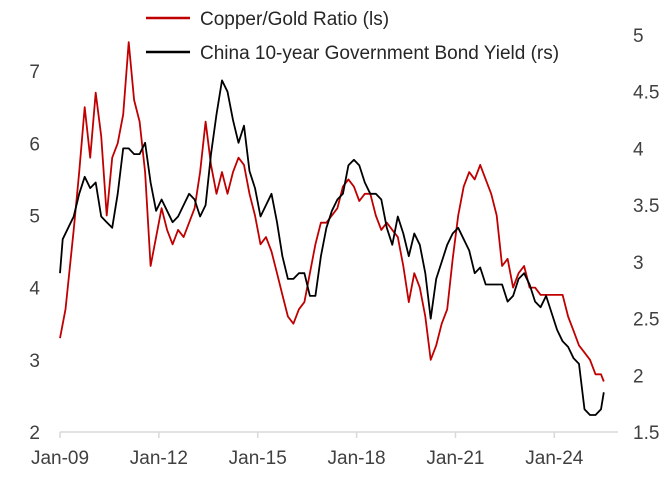 The width and height of the screenshot is (672, 480). I want to click on right-tick-label: 3.5, so click(646, 206).